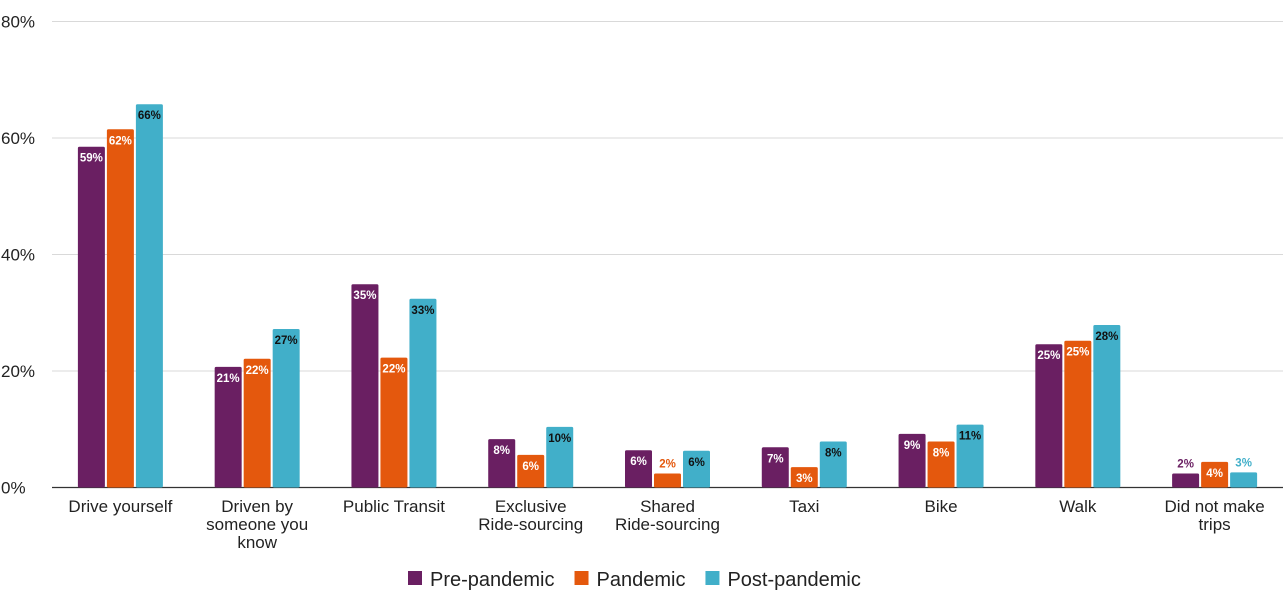  What do you see at coordinates (18, 22) in the screenshot?
I see `y-tick-label: 80%` at bounding box center [18, 22].